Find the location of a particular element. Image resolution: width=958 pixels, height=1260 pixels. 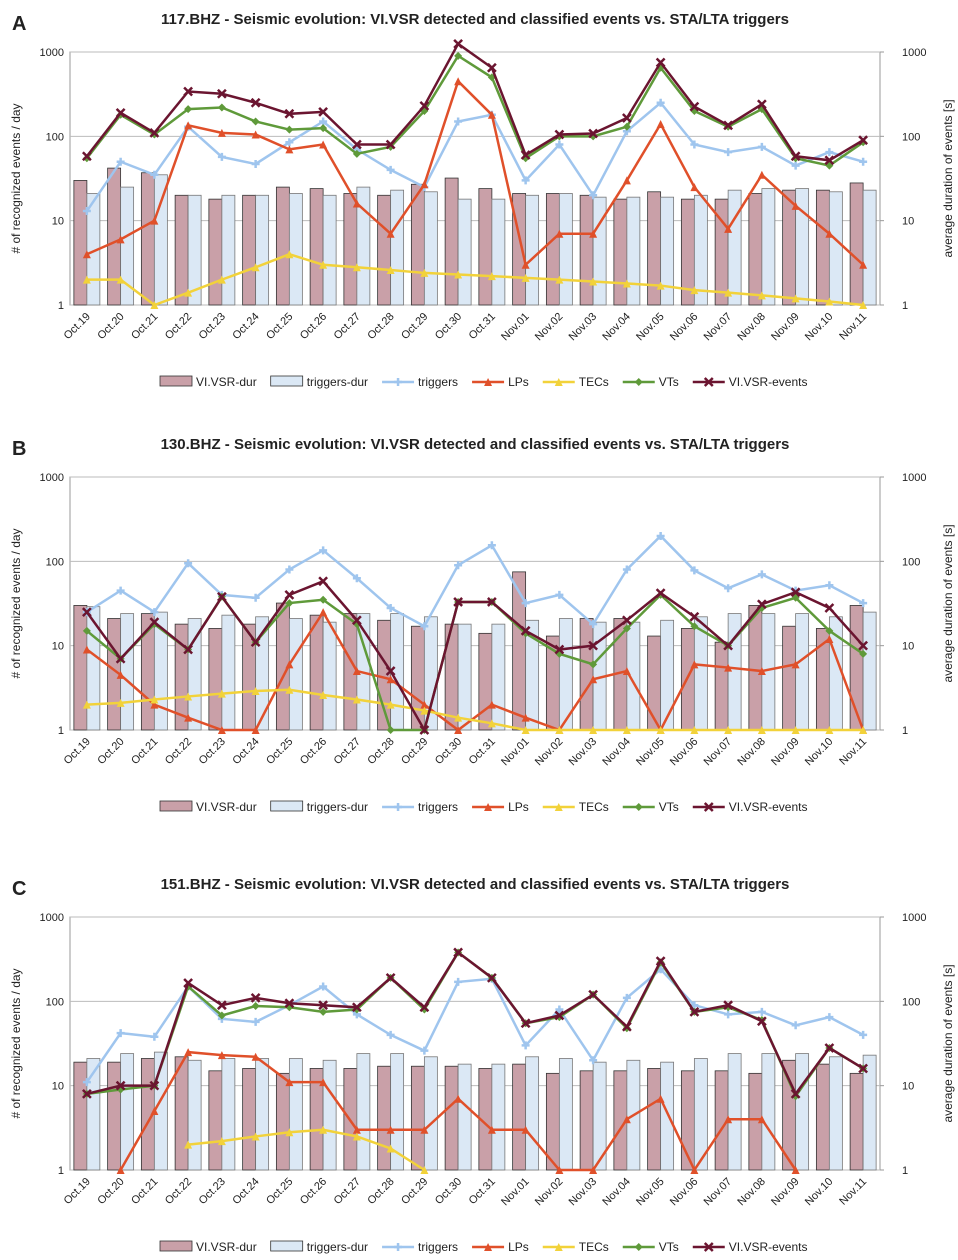

x-tick-label: Oct.28 is located at coordinates (380, 1191).